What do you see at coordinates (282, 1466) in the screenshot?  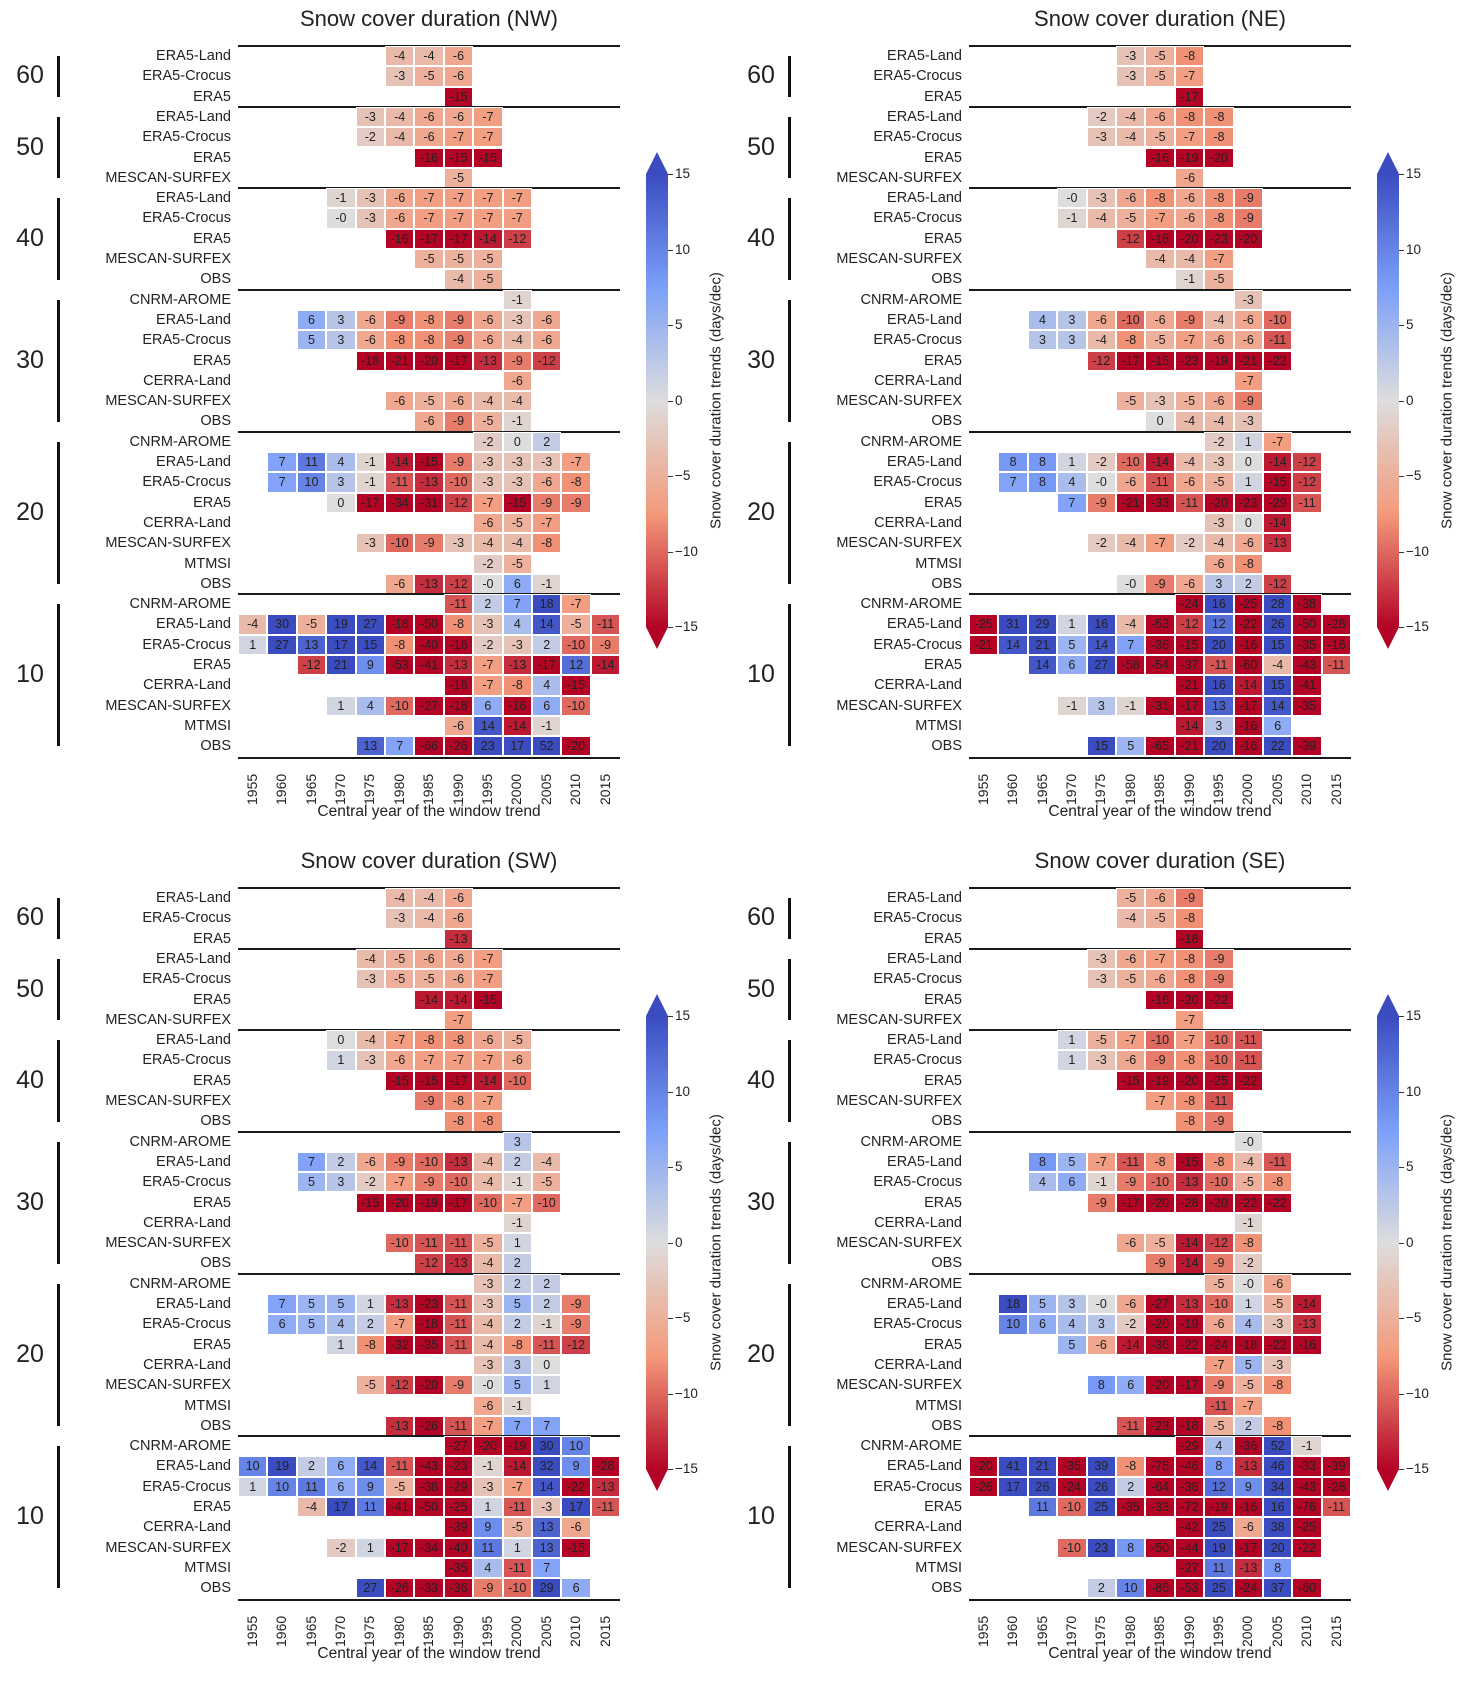 I see `heatmap-cell: 19` at bounding box center [282, 1466].